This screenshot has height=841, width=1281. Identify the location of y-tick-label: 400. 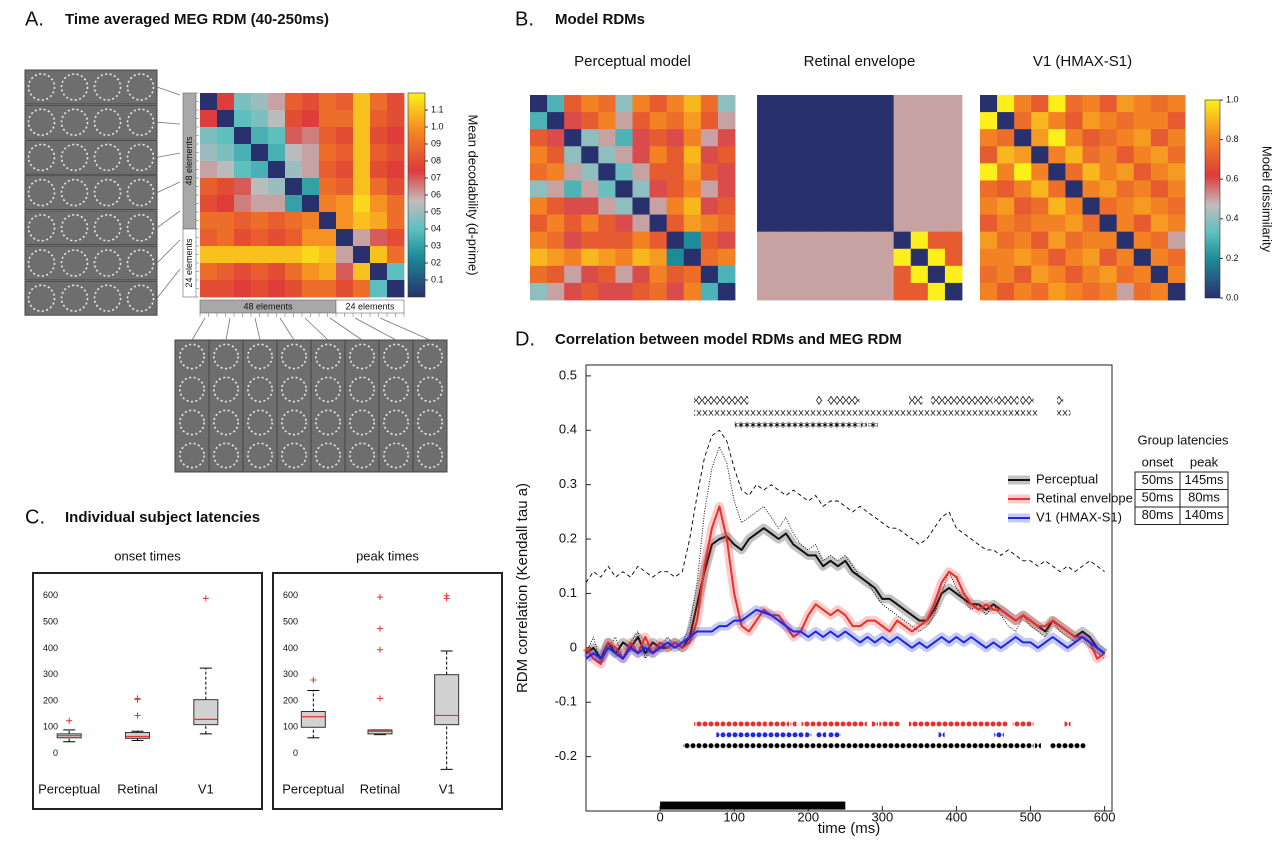
(50, 648).